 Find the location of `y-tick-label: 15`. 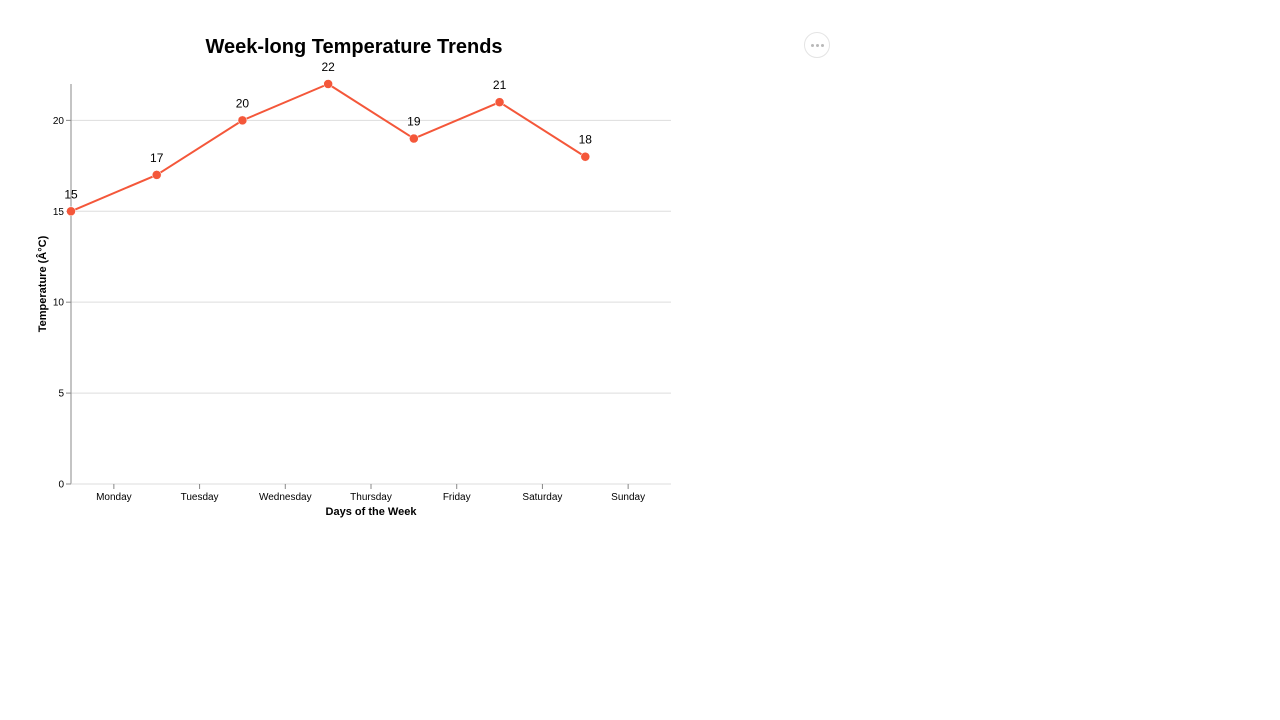

y-tick-label: 15 is located at coordinates (59, 212).